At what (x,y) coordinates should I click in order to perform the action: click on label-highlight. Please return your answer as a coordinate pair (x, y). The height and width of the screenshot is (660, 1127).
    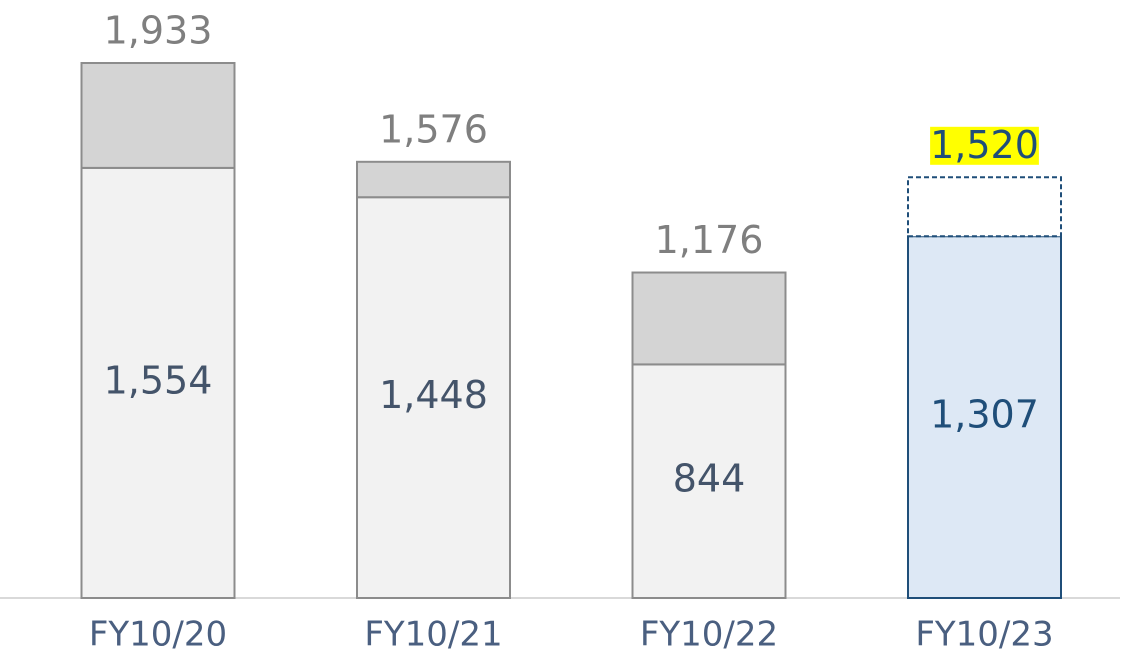
    Looking at the image, I should click on (984, 145).